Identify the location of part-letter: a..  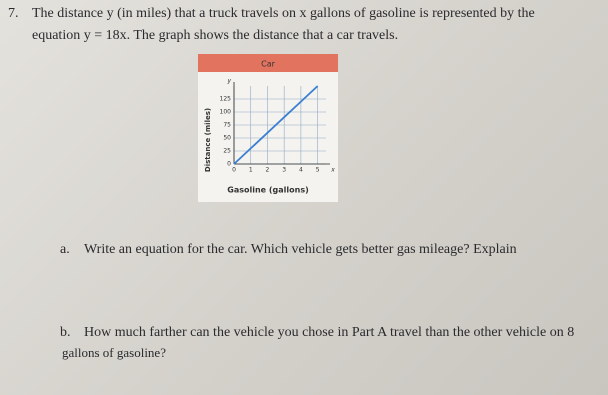
(65, 249).